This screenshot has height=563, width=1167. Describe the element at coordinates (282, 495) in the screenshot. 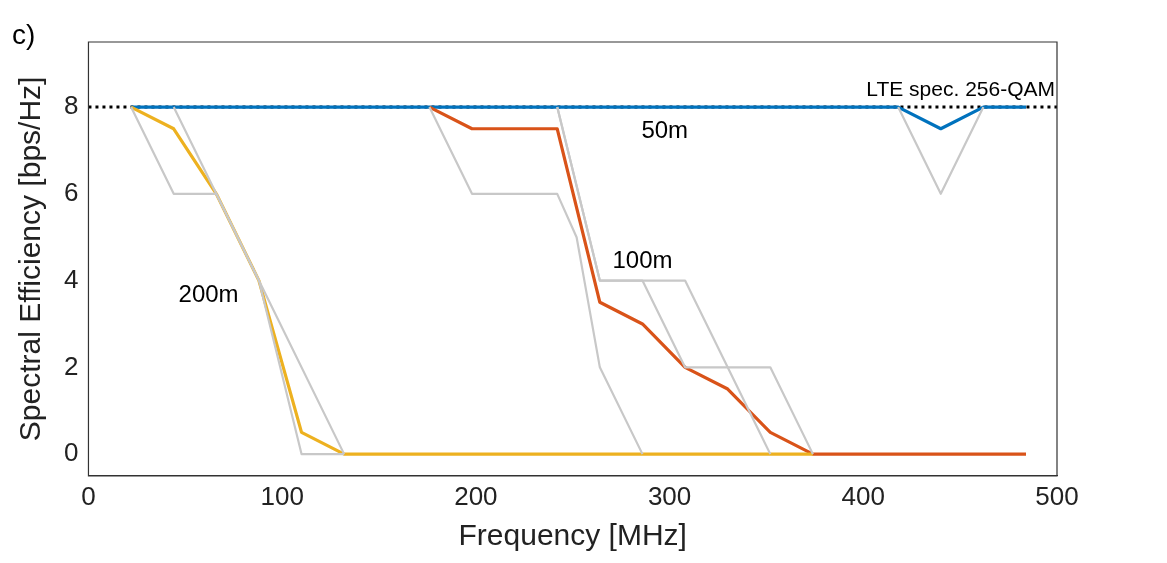

I see `x-tick-label: 100` at that location.